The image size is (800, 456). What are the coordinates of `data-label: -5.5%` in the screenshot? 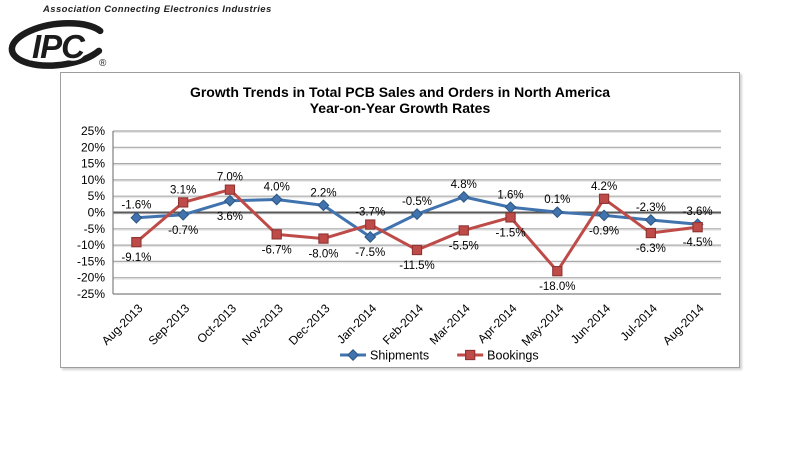 It's located at (464, 246).